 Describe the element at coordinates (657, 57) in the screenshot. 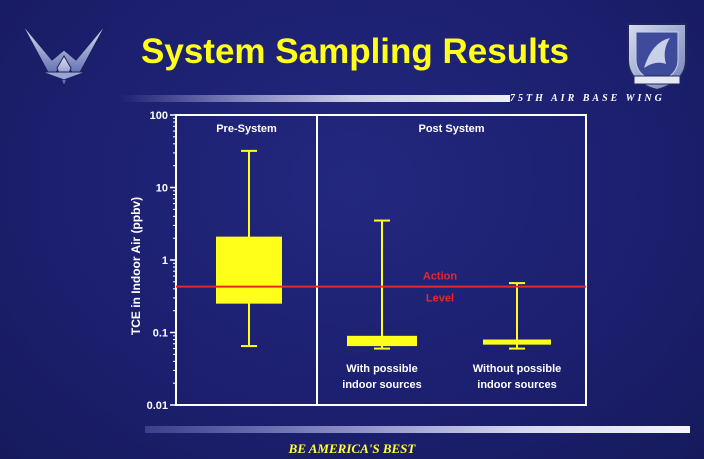

I see `75th-air-base-wing-shield-icon` at that location.